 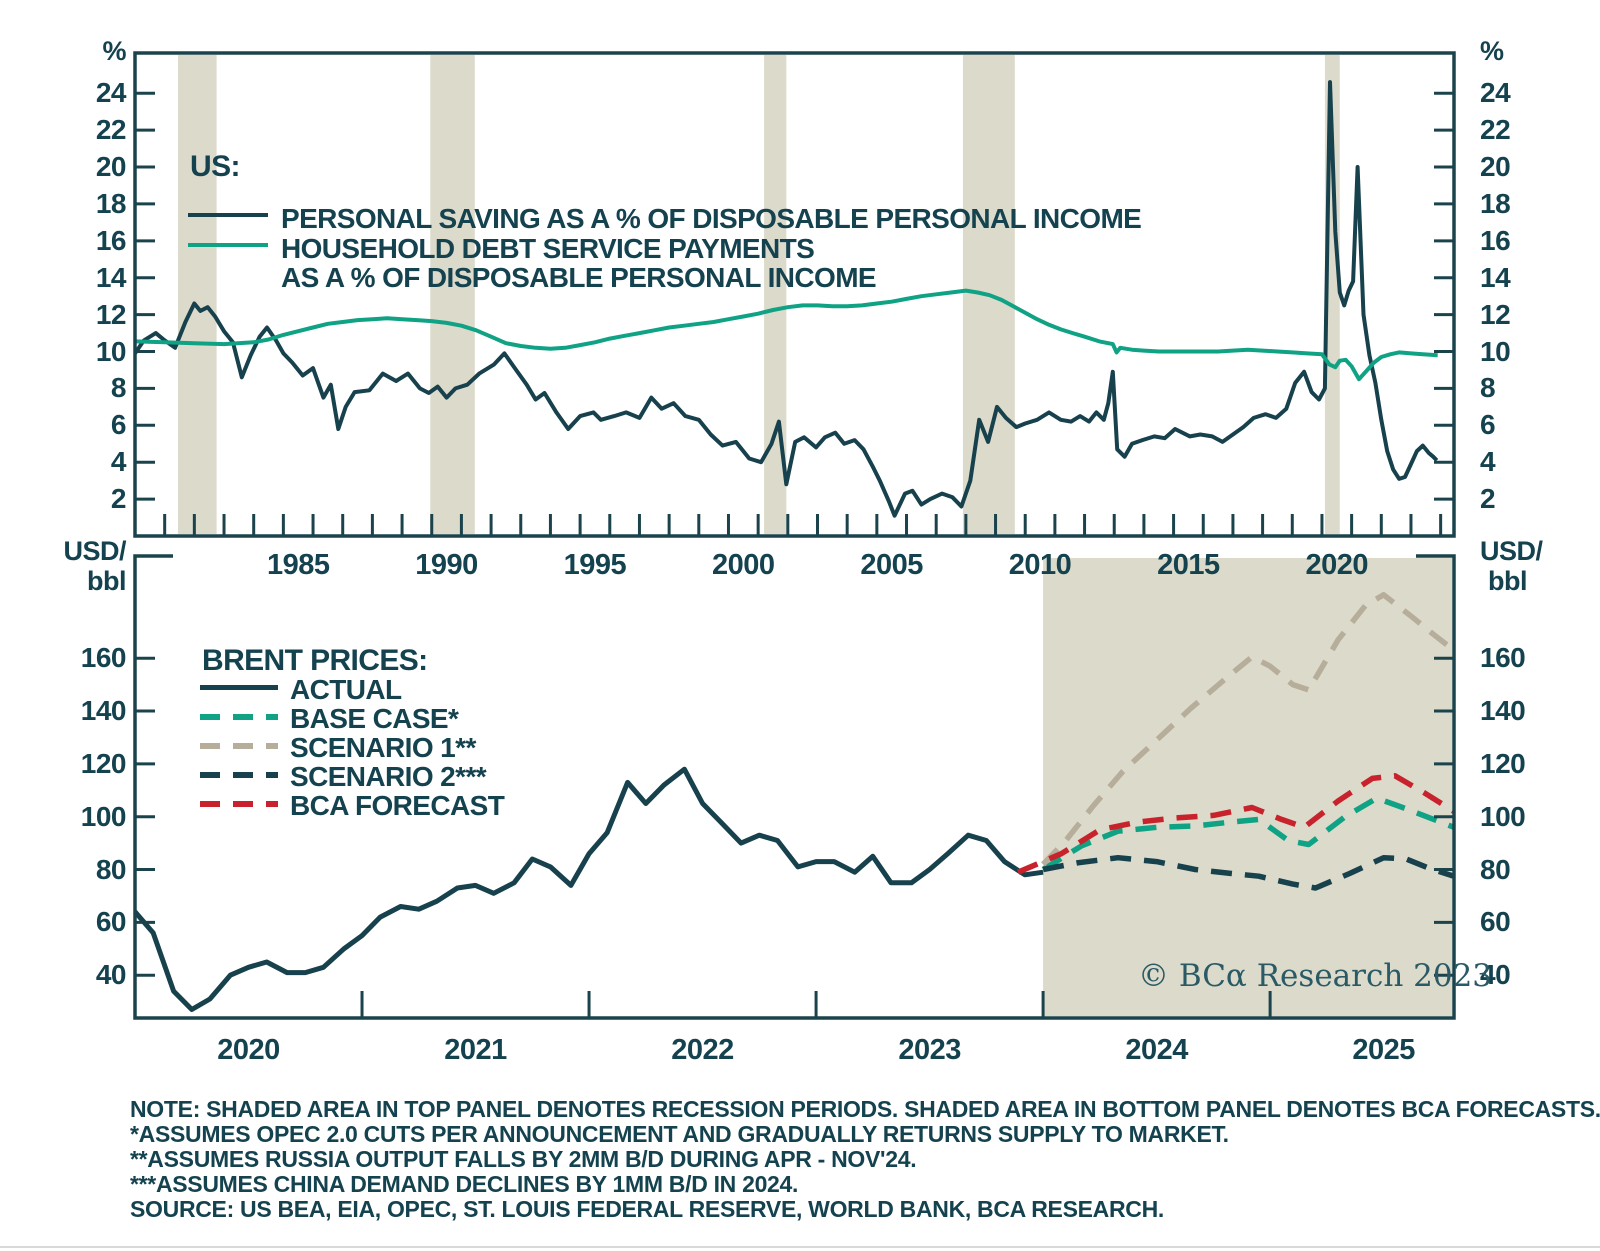 I want to click on forecast-shaded-area, so click(x=1247, y=787).